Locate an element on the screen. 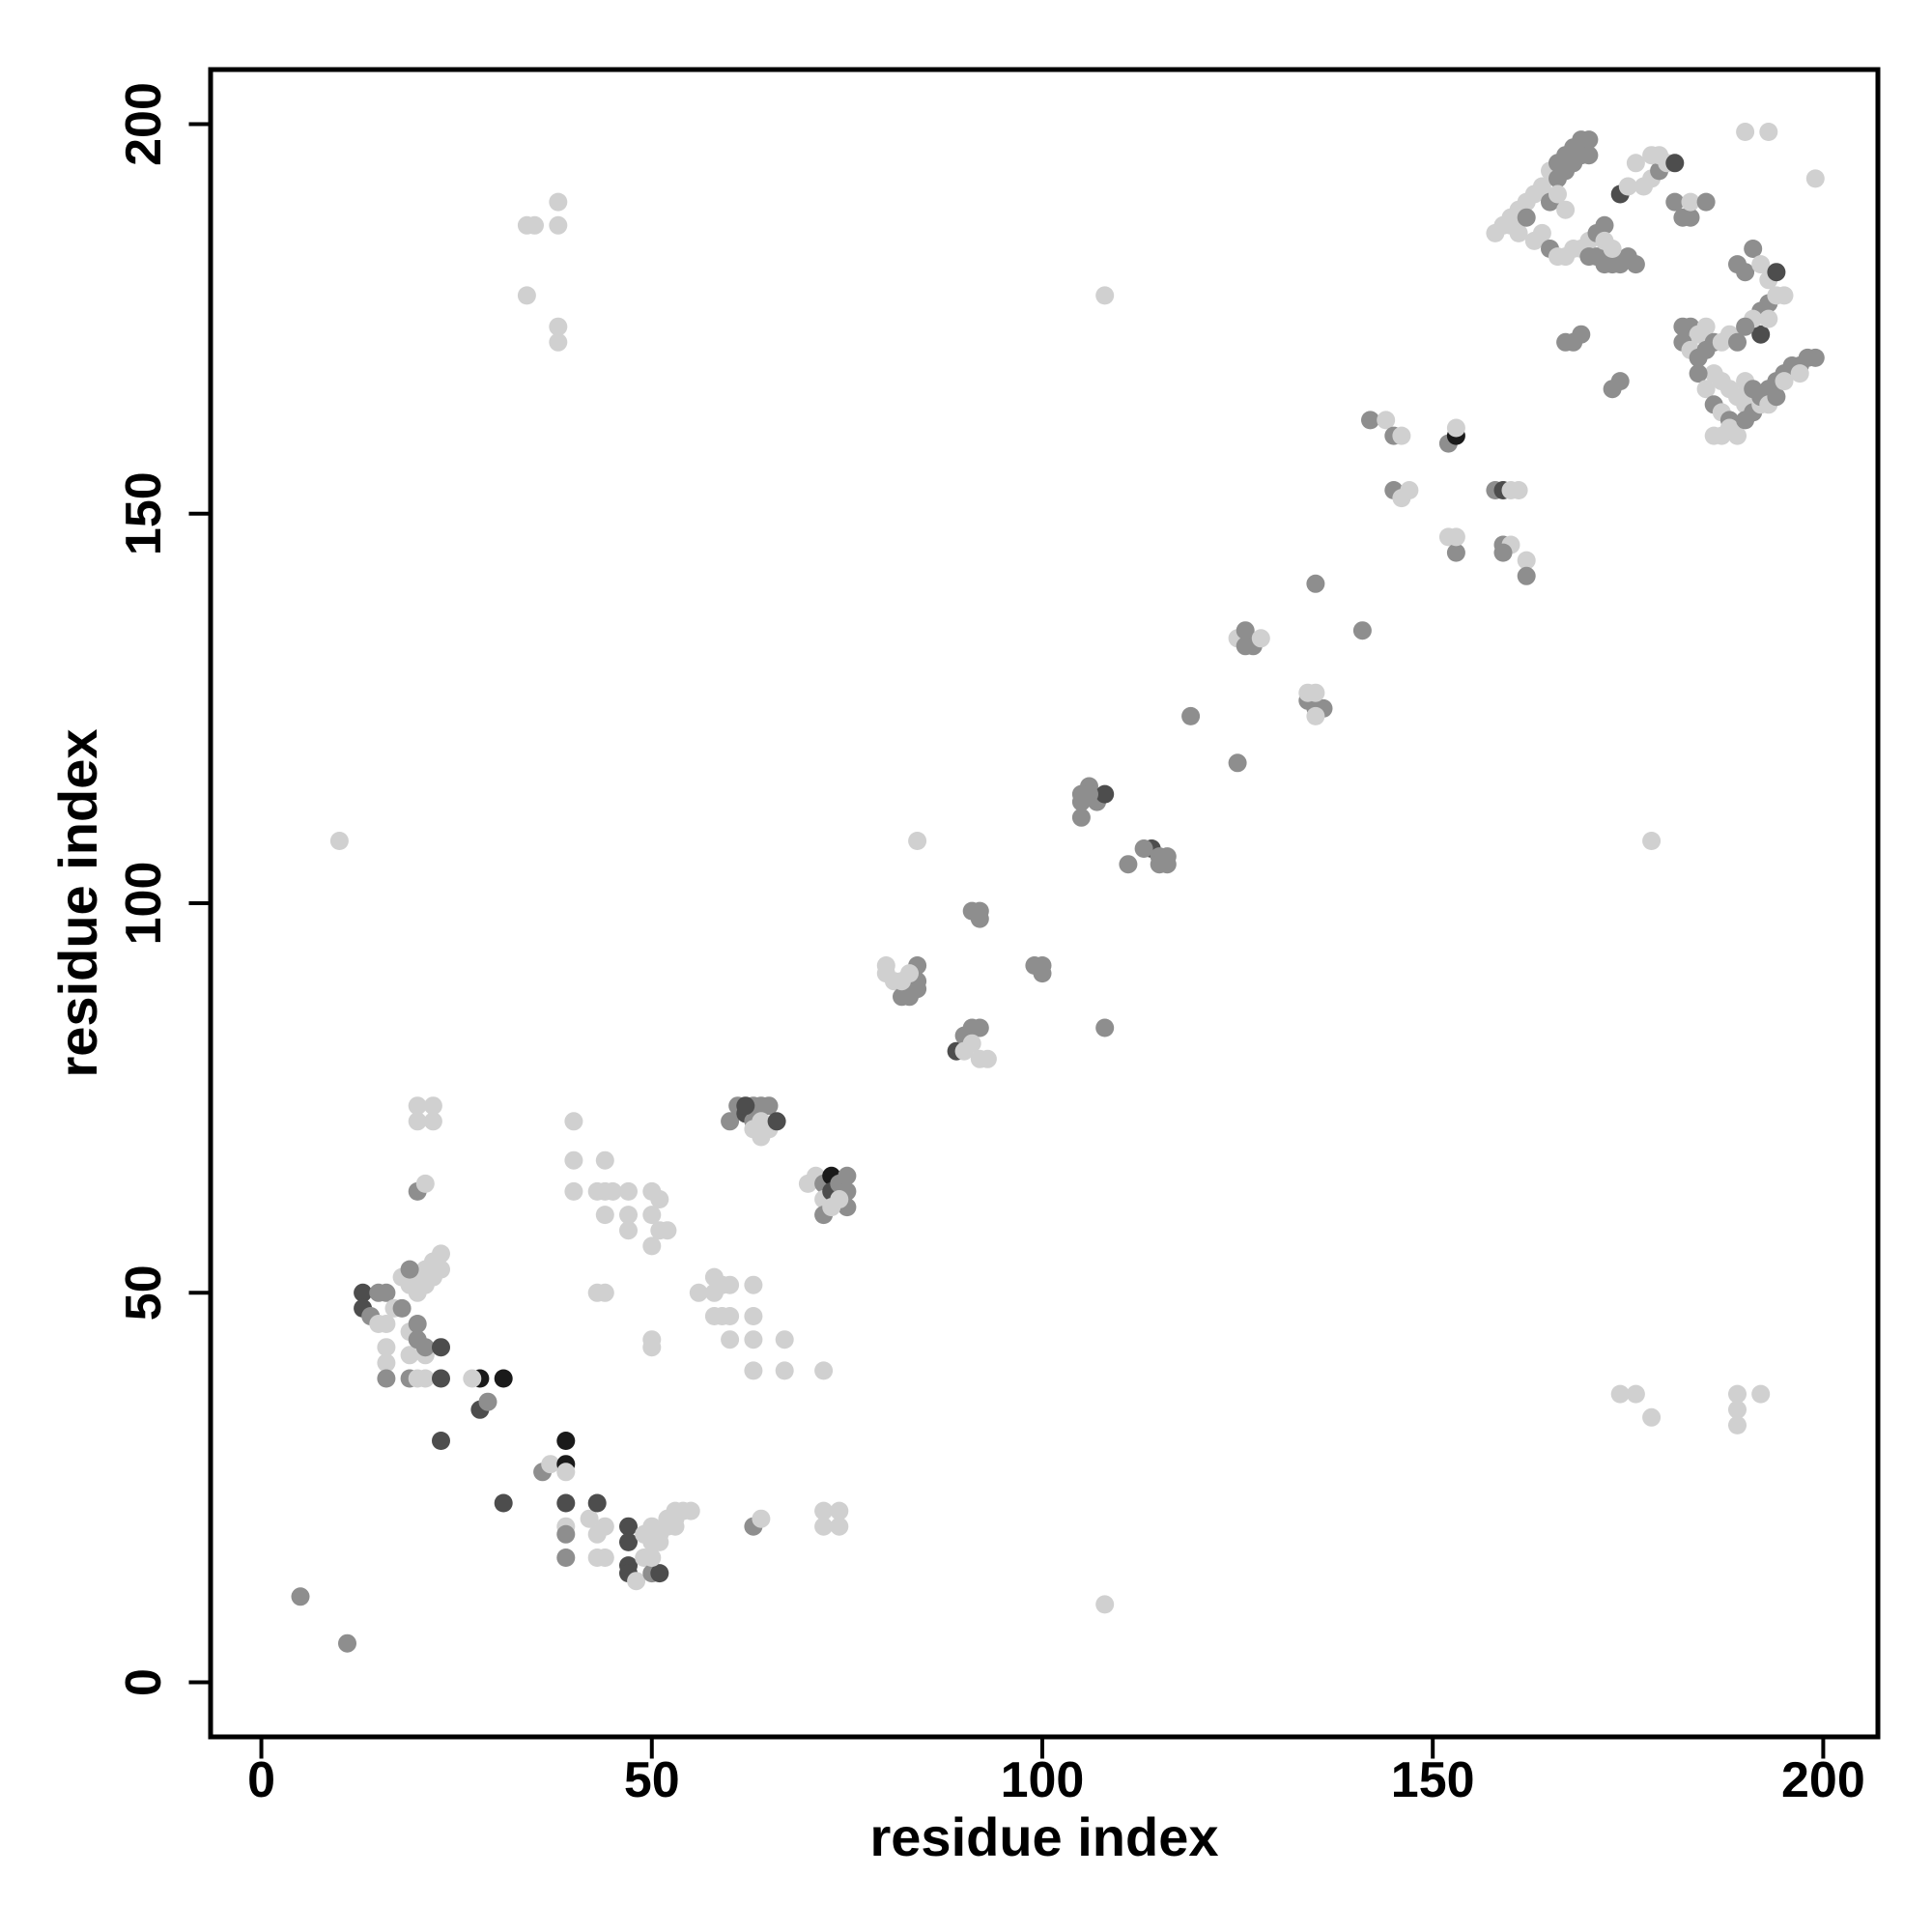 This screenshot has width=1932, height=1932. y-tick-label: 50 is located at coordinates (144, 1292).